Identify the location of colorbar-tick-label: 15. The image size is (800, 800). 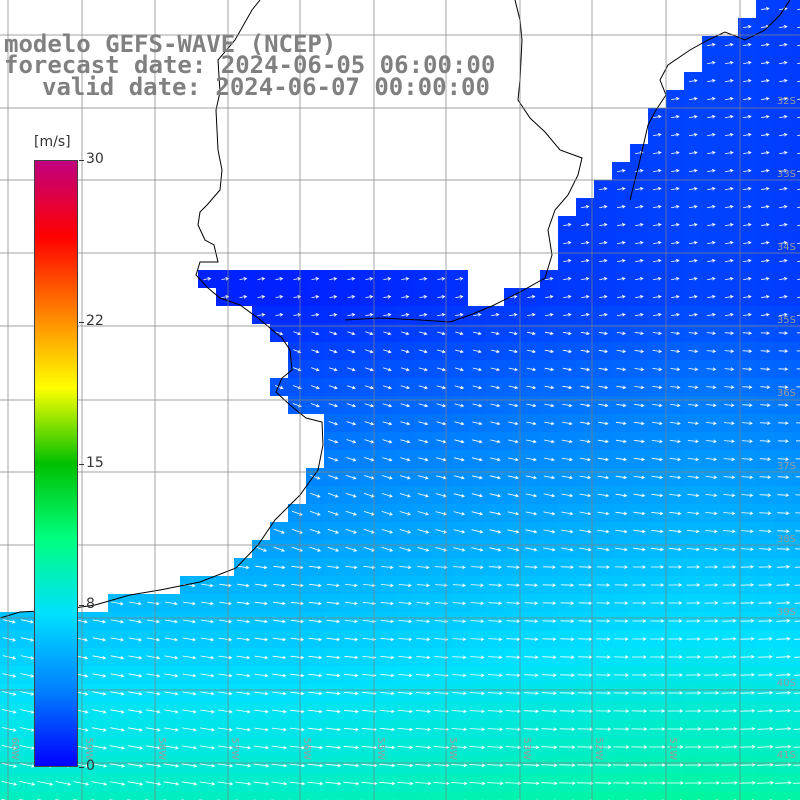
(95, 463).